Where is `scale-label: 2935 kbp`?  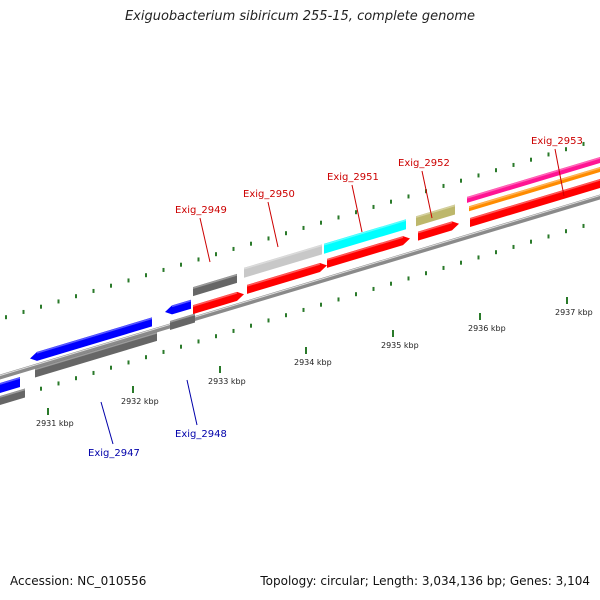 scale-label: 2935 kbp is located at coordinates (400, 345).